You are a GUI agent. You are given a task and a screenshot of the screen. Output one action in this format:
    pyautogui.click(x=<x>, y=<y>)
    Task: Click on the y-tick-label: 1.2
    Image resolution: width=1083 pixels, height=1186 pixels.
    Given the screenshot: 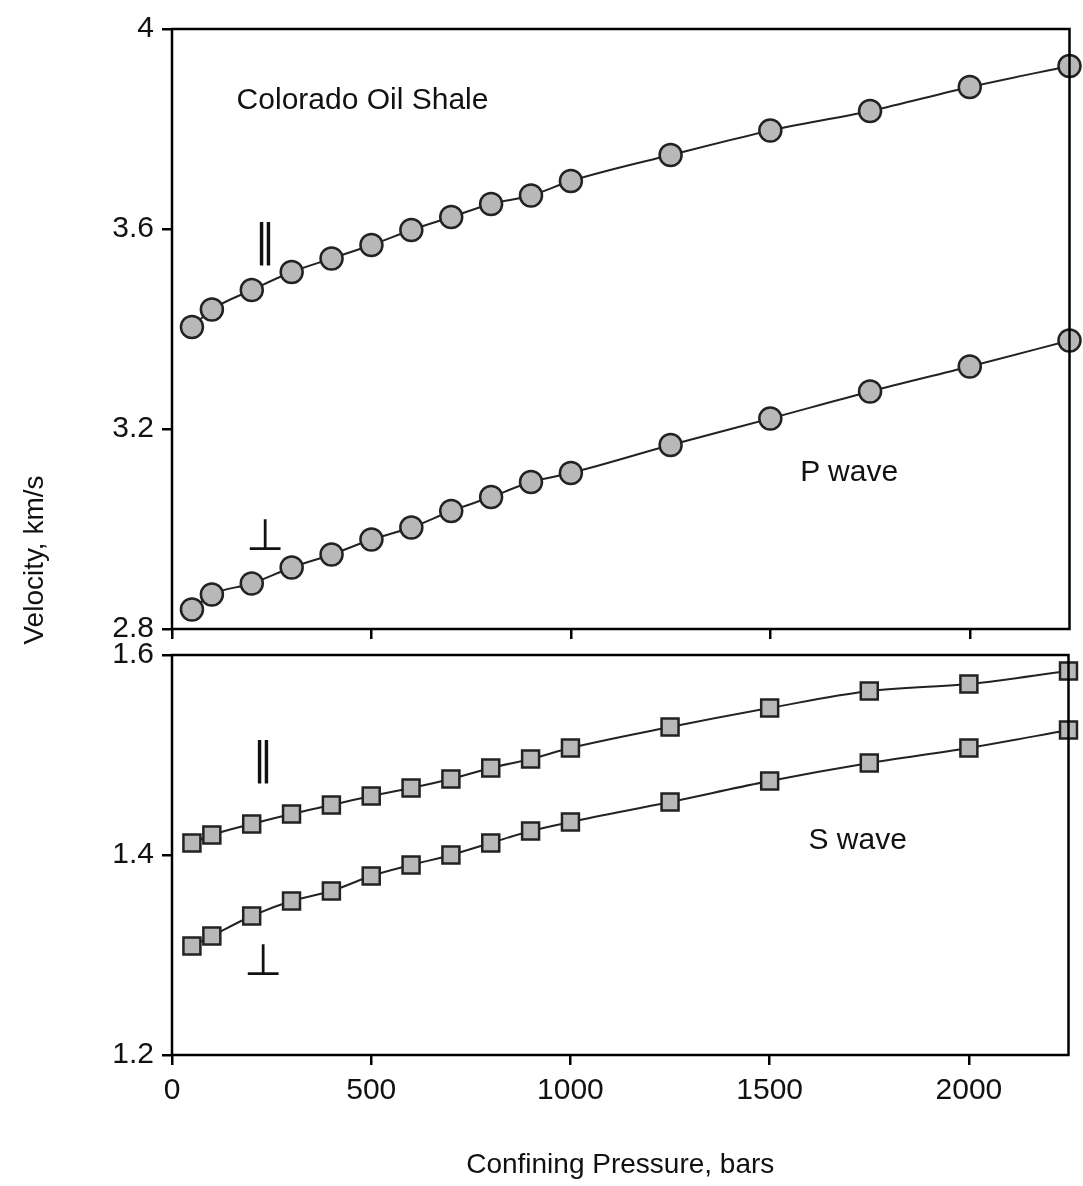 What is the action you would take?
    pyautogui.click(x=133, y=1053)
    